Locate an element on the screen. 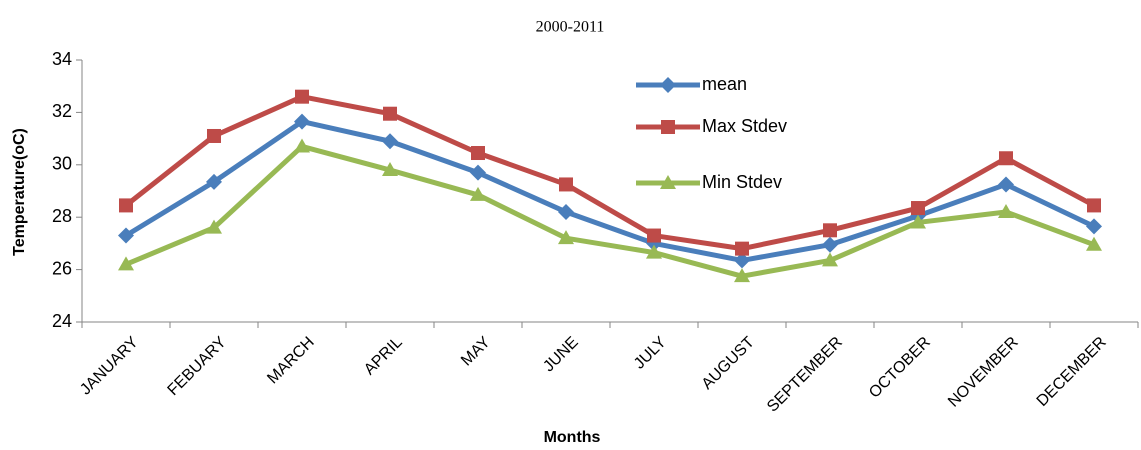  y-tick-label: 32 is located at coordinates (62, 111).